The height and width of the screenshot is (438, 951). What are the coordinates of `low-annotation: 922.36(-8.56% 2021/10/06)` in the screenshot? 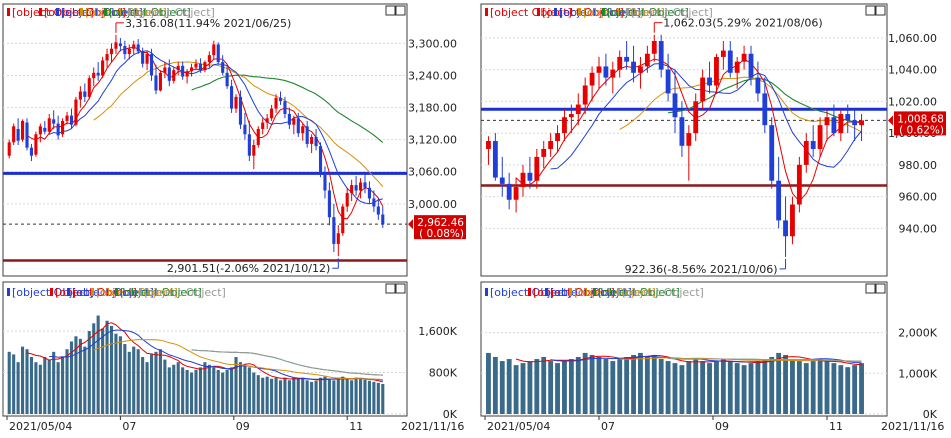 It's located at (701, 269).